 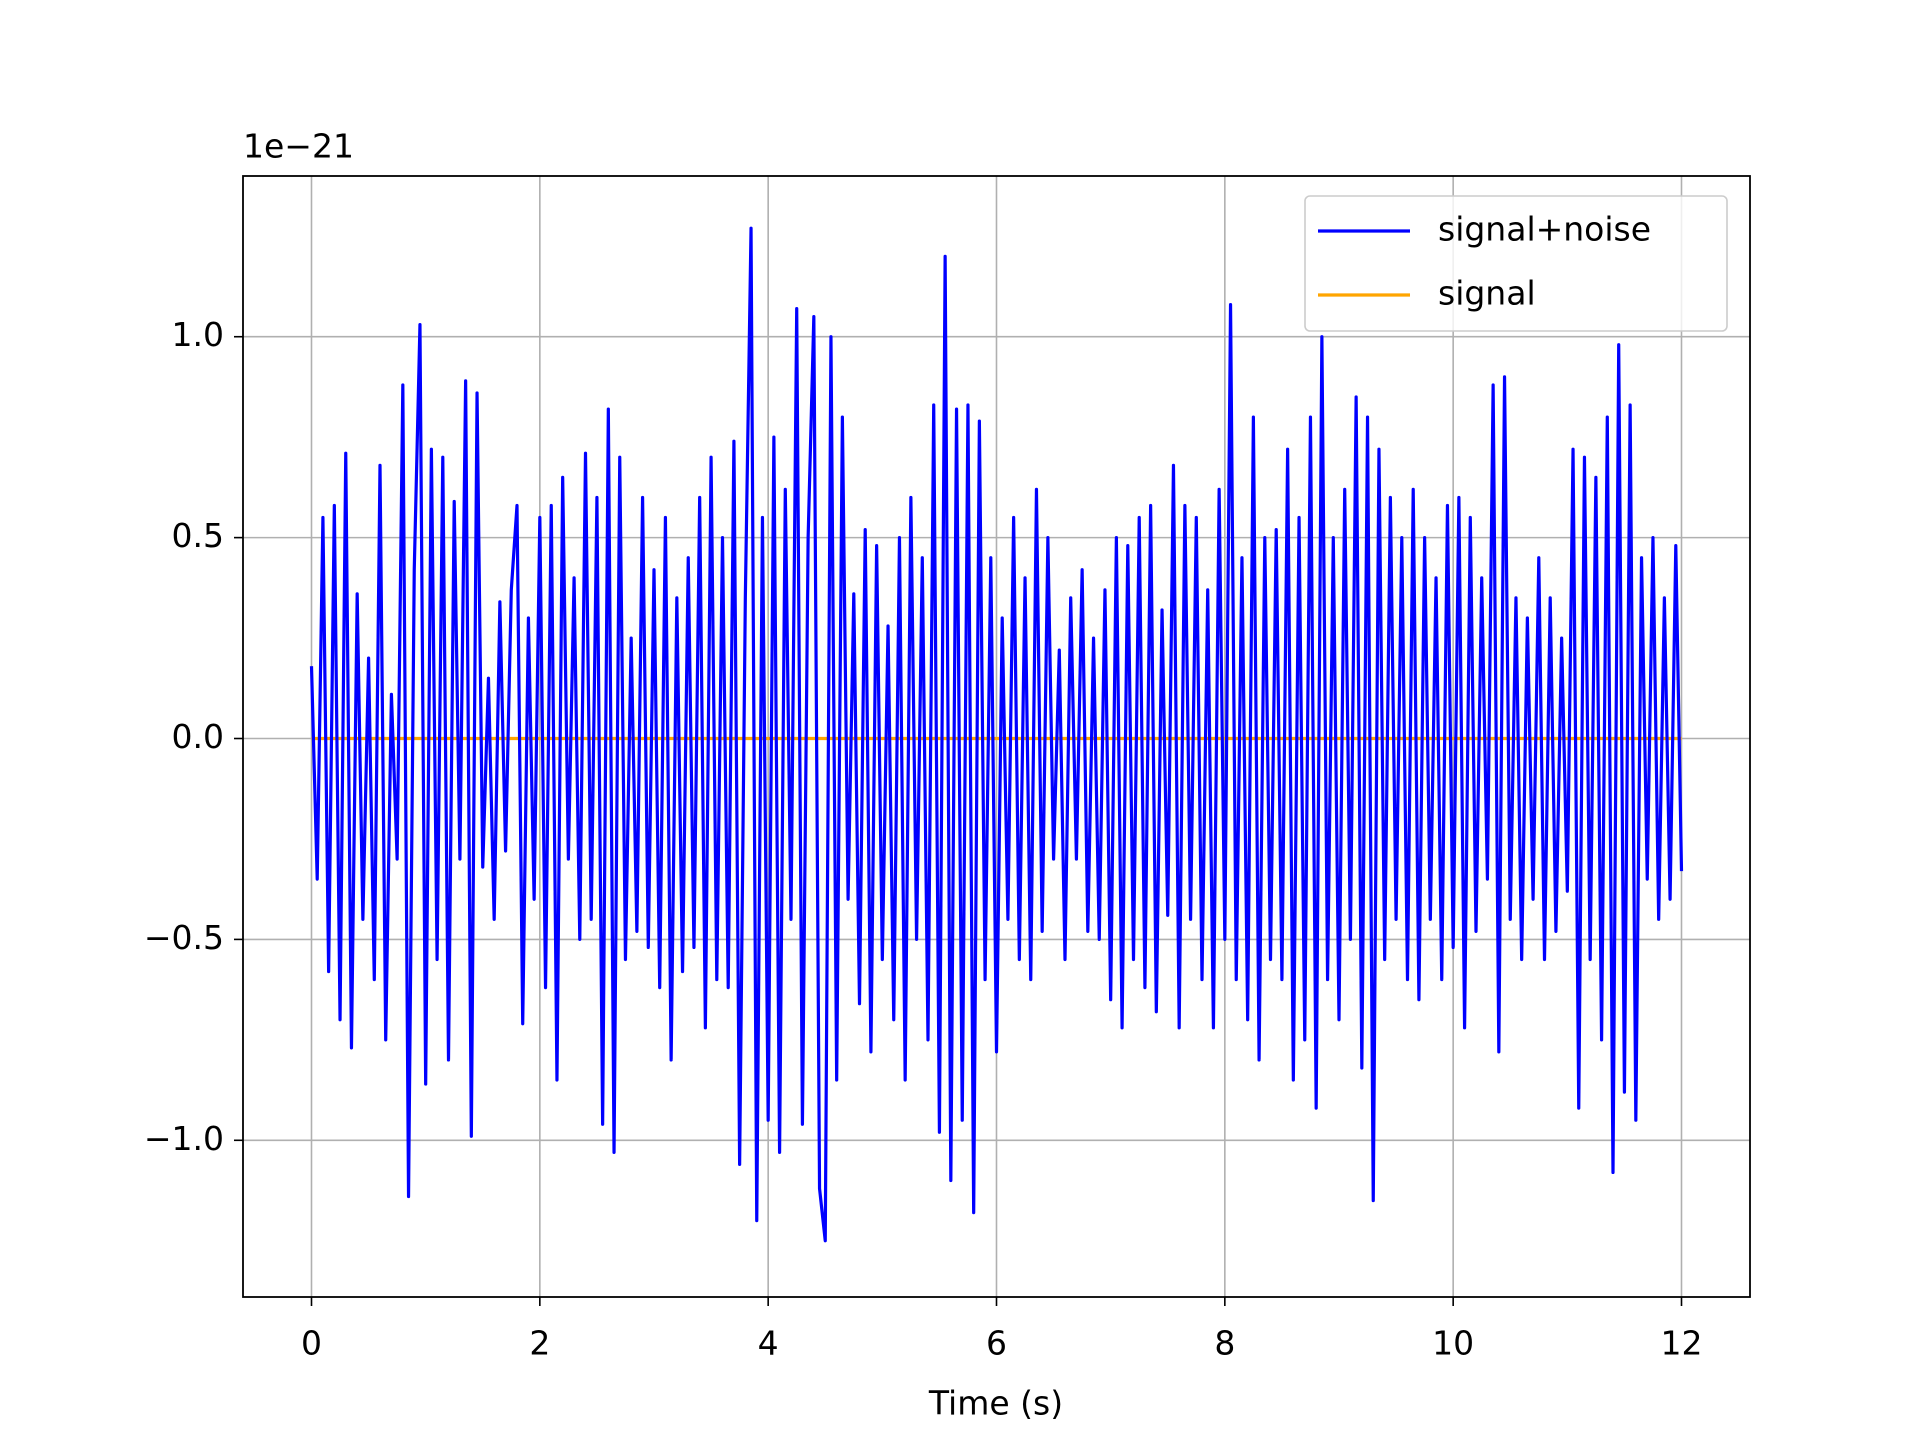 I want to click on x-tick-label: 6, so click(x=996, y=1343).